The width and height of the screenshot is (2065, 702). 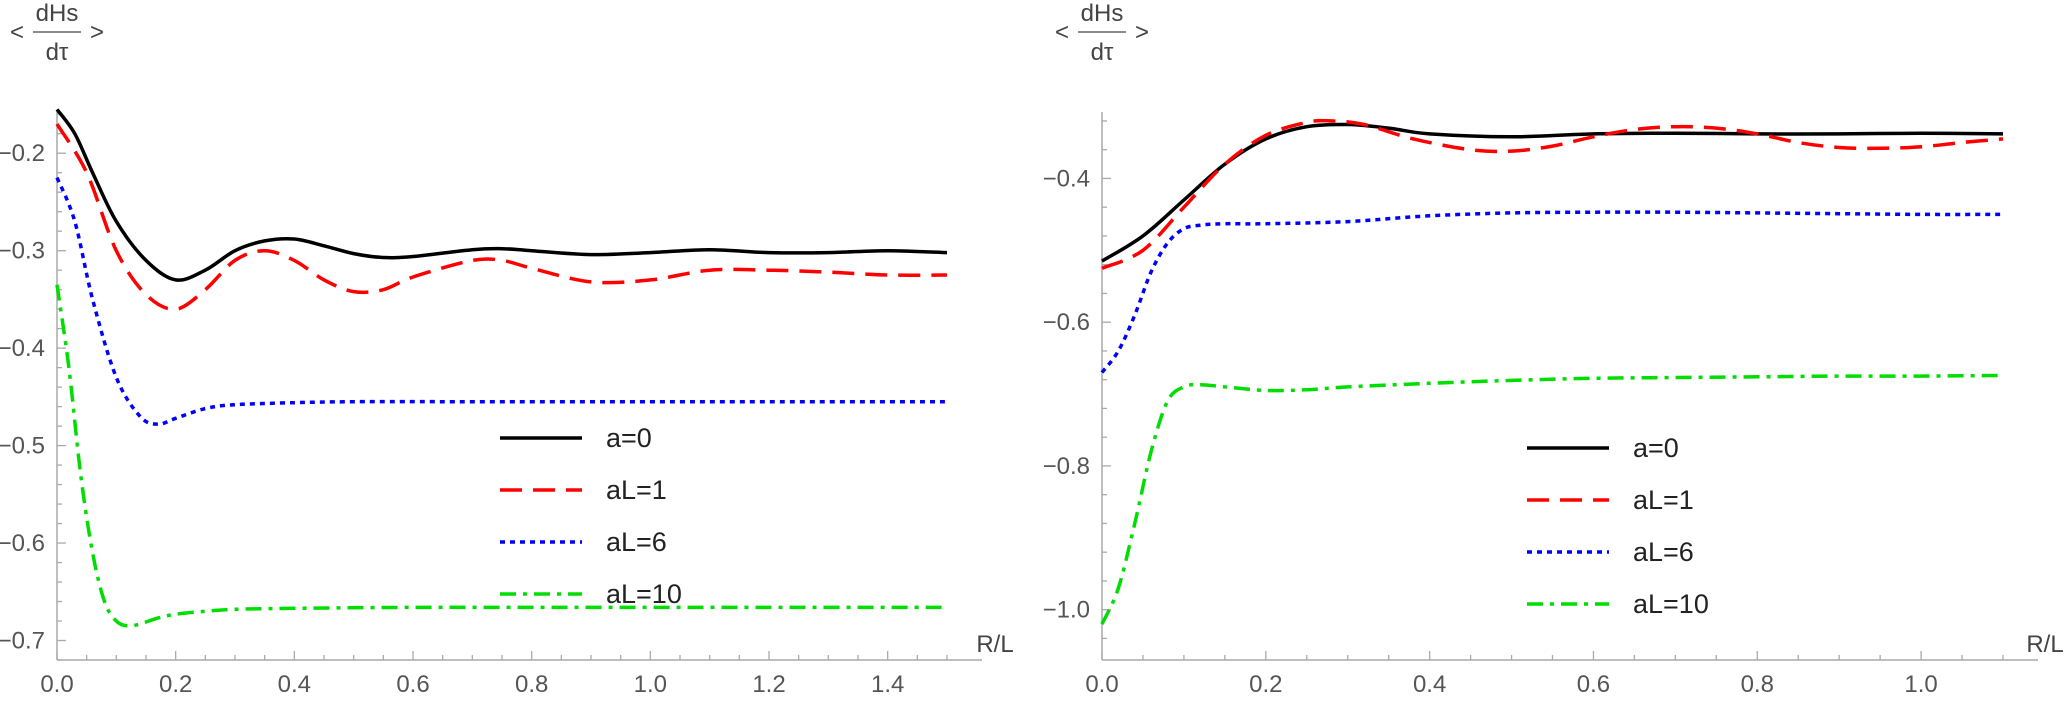 I want to click on y-tick-label: −0.7, so click(x=22, y=641).